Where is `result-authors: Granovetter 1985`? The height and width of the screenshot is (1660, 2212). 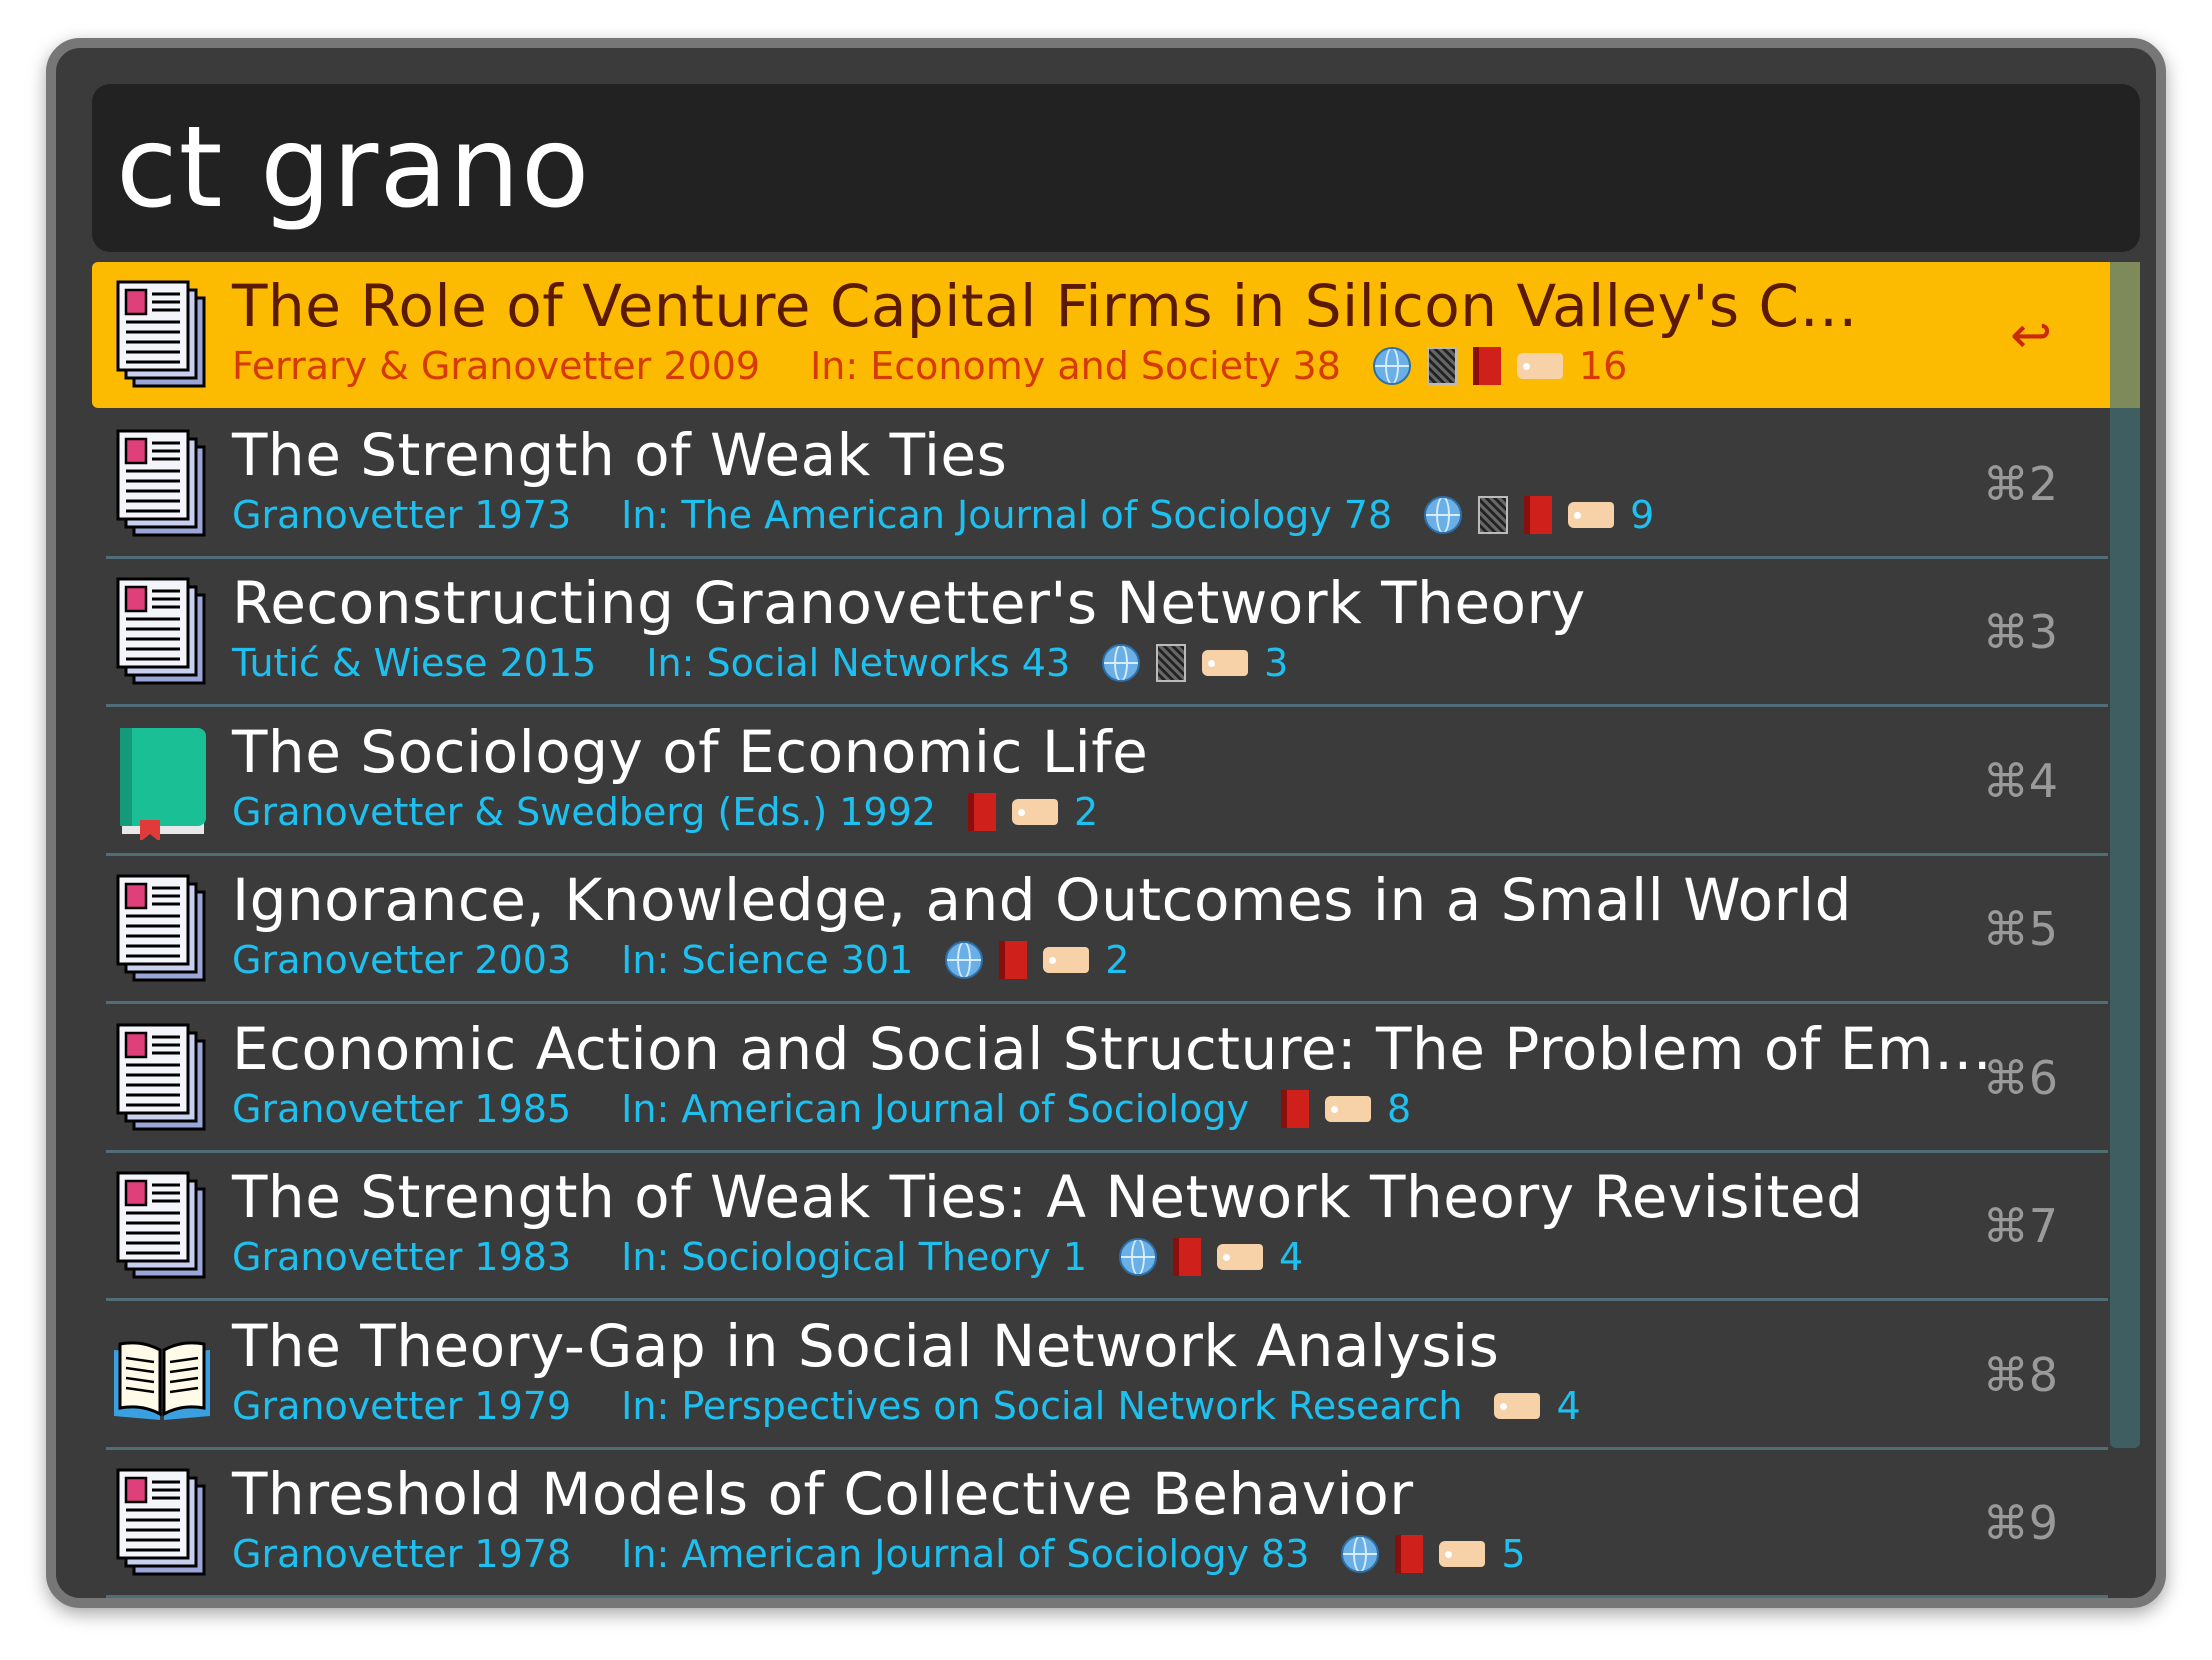 result-authors: Granovetter 1985 is located at coordinates (402, 1109).